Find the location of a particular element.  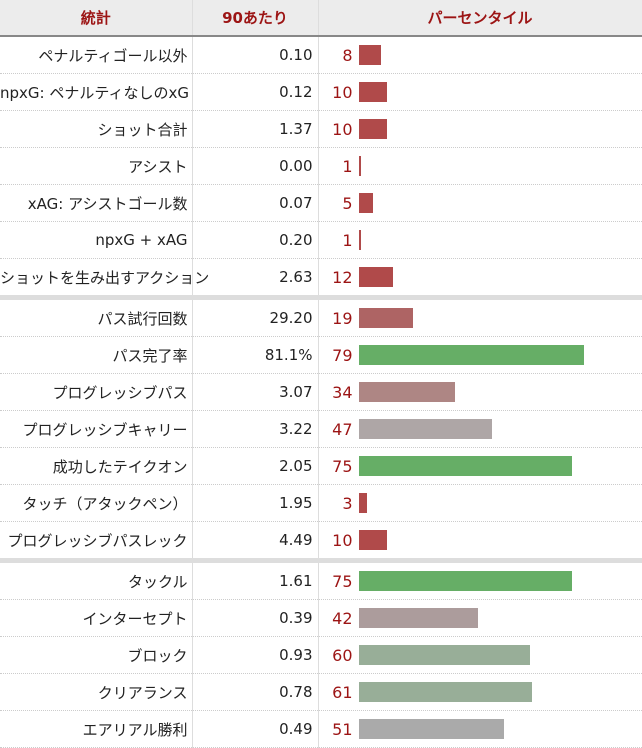

table-row: タックル 1.61 75 is located at coordinates (321, 579).